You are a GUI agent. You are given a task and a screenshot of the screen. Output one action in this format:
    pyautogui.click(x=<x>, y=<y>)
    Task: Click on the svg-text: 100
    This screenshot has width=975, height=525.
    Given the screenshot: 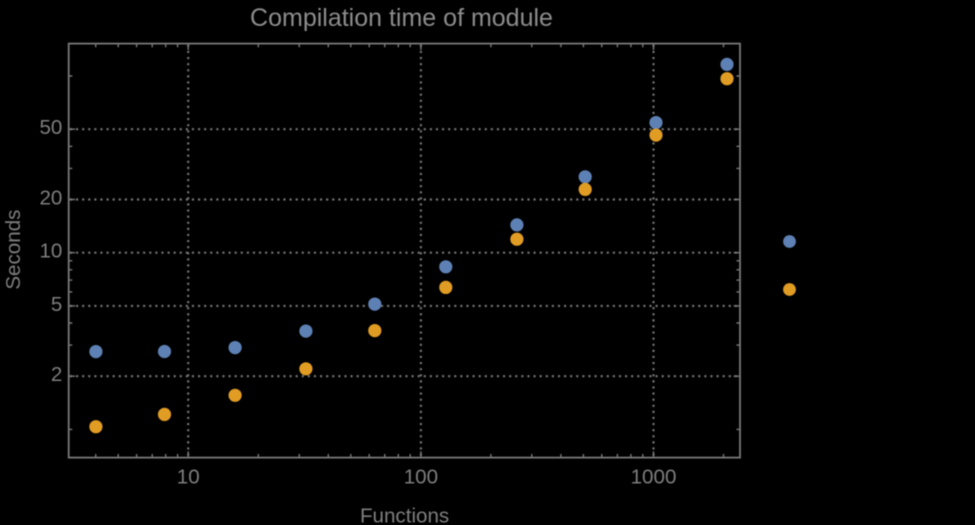 What is the action you would take?
    pyautogui.click(x=421, y=477)
    